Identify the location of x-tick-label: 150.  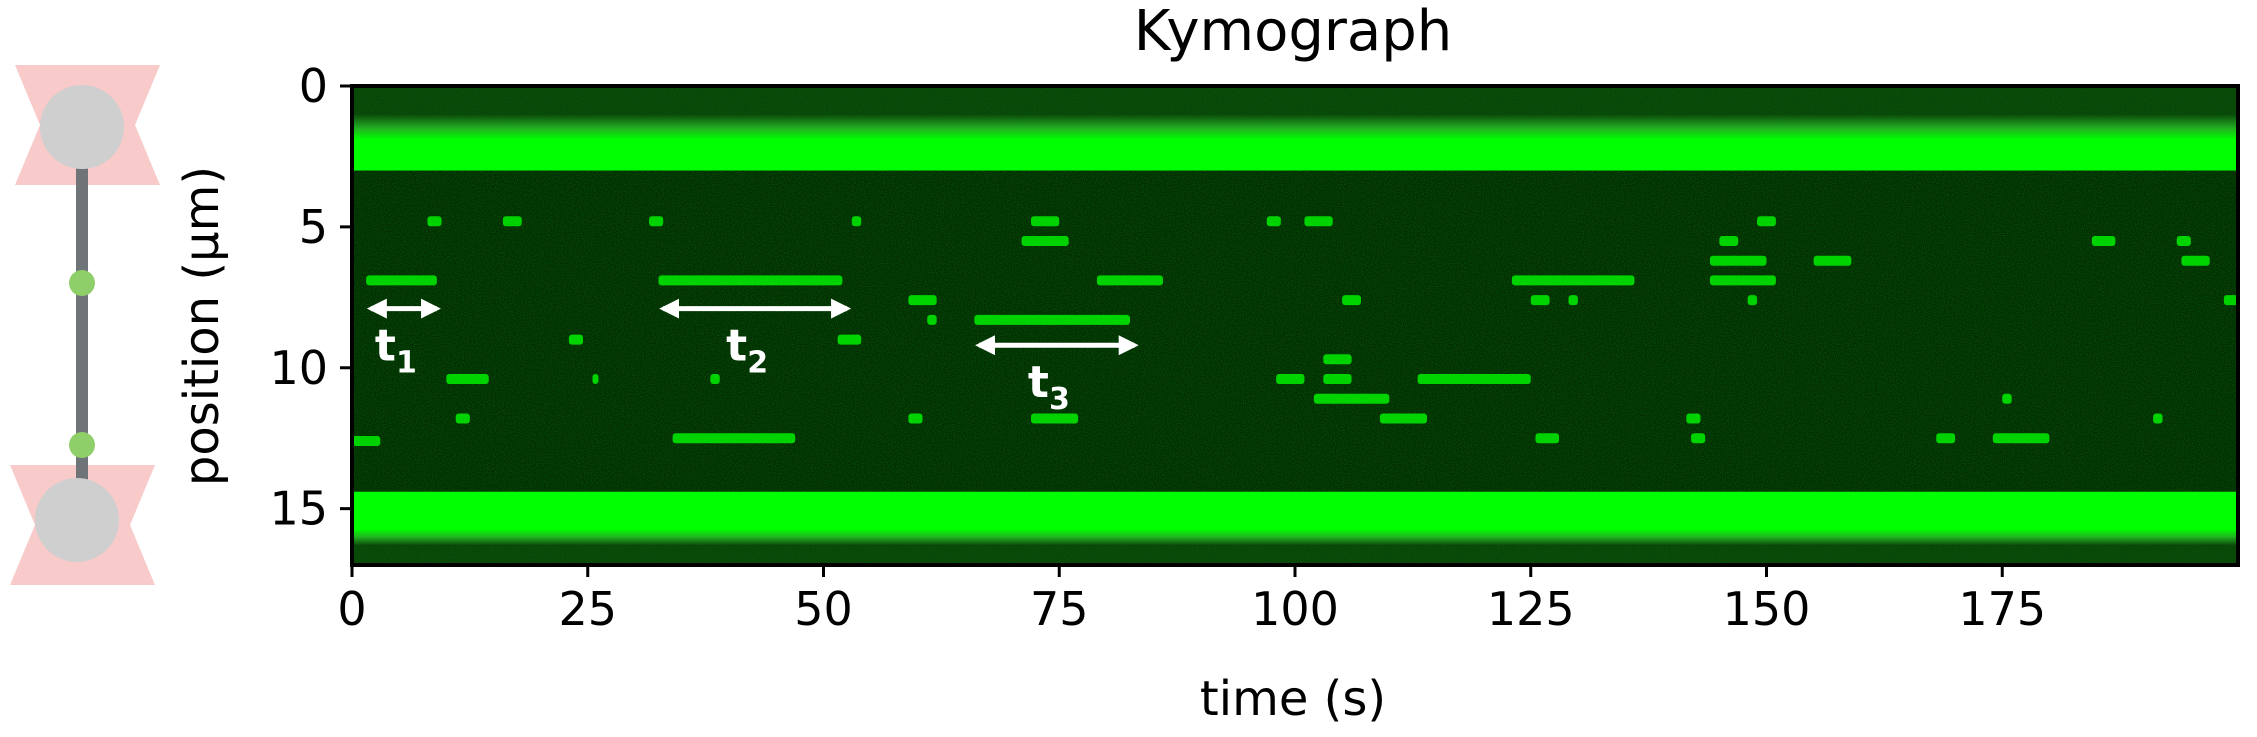
(1767, 609).